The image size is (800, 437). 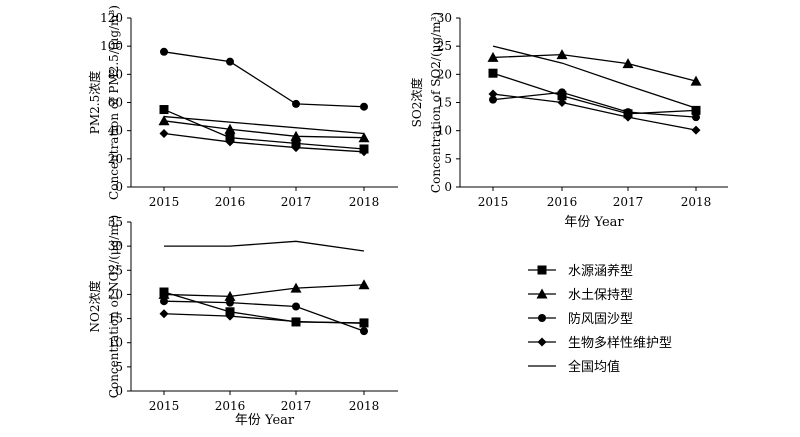 I want to click on legend-label: 水源涵养型, so click(x=600, y=271).